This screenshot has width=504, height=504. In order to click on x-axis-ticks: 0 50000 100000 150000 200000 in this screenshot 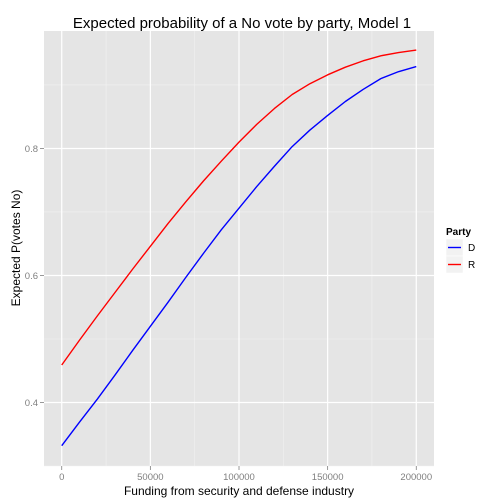, I will do `click(245, 474)`.